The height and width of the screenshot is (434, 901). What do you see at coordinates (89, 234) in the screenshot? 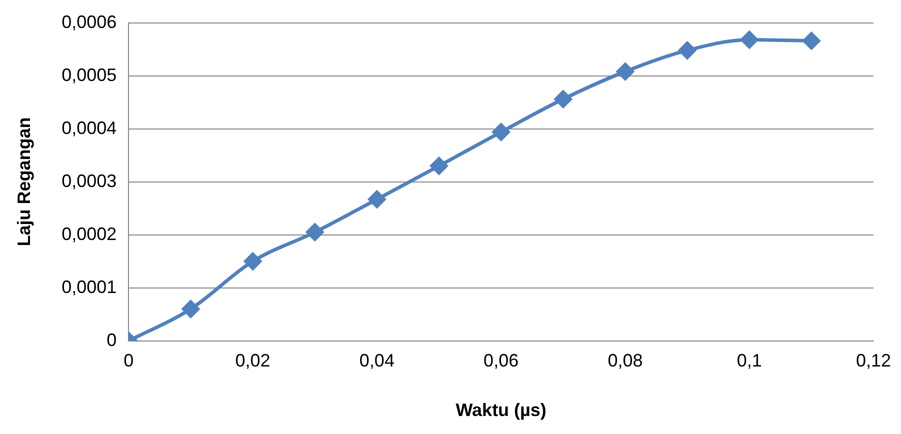
I see `y-tick-label: 0,0002` at bounding box center [89, 234].